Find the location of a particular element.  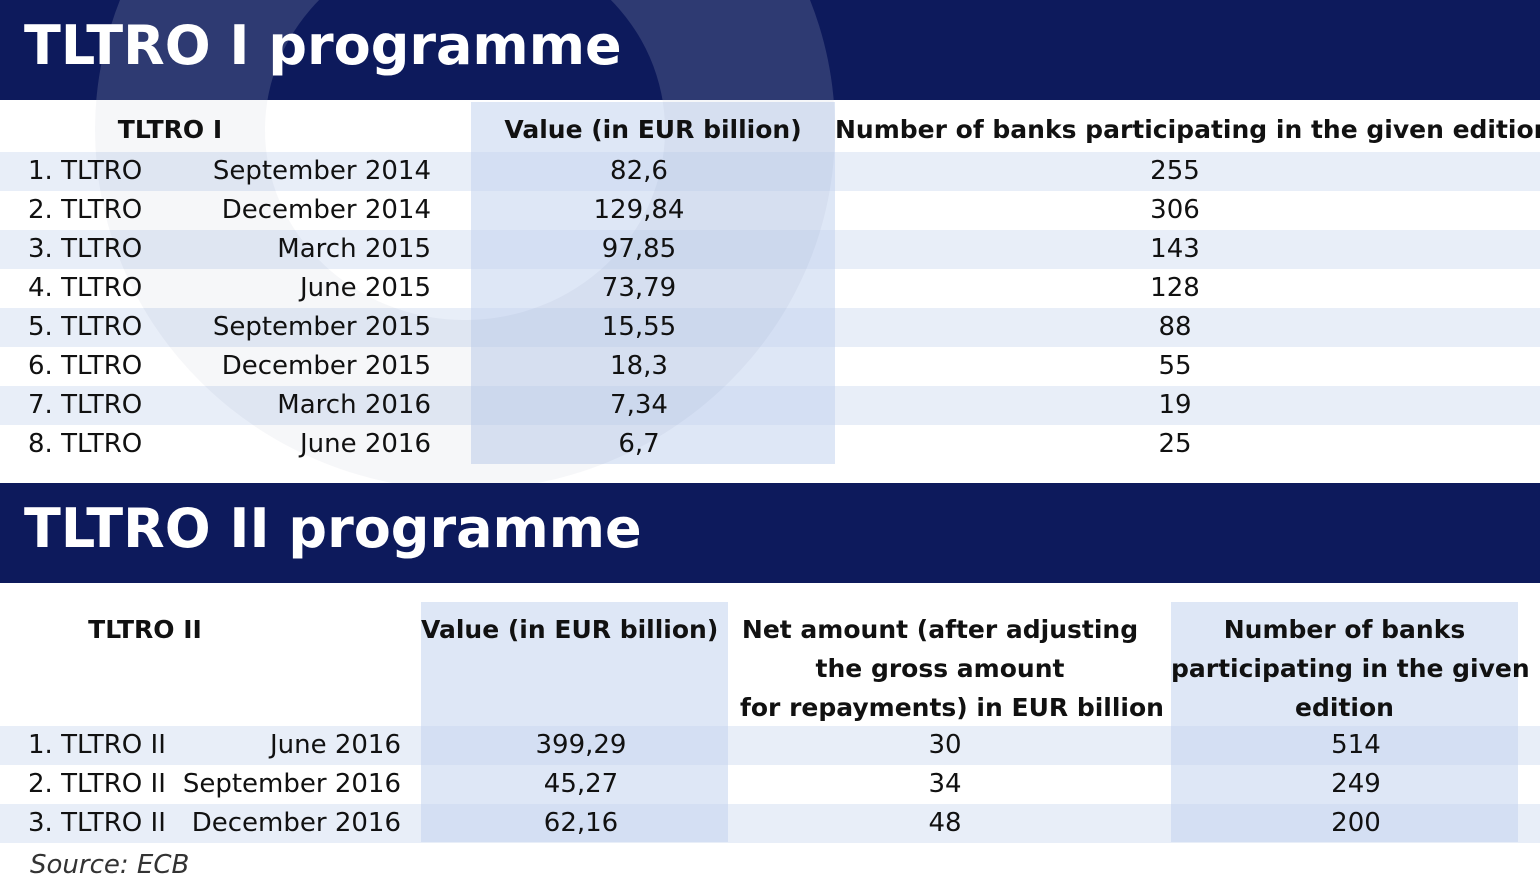

row-banks: 88 is located at coordinates (1175, 327).